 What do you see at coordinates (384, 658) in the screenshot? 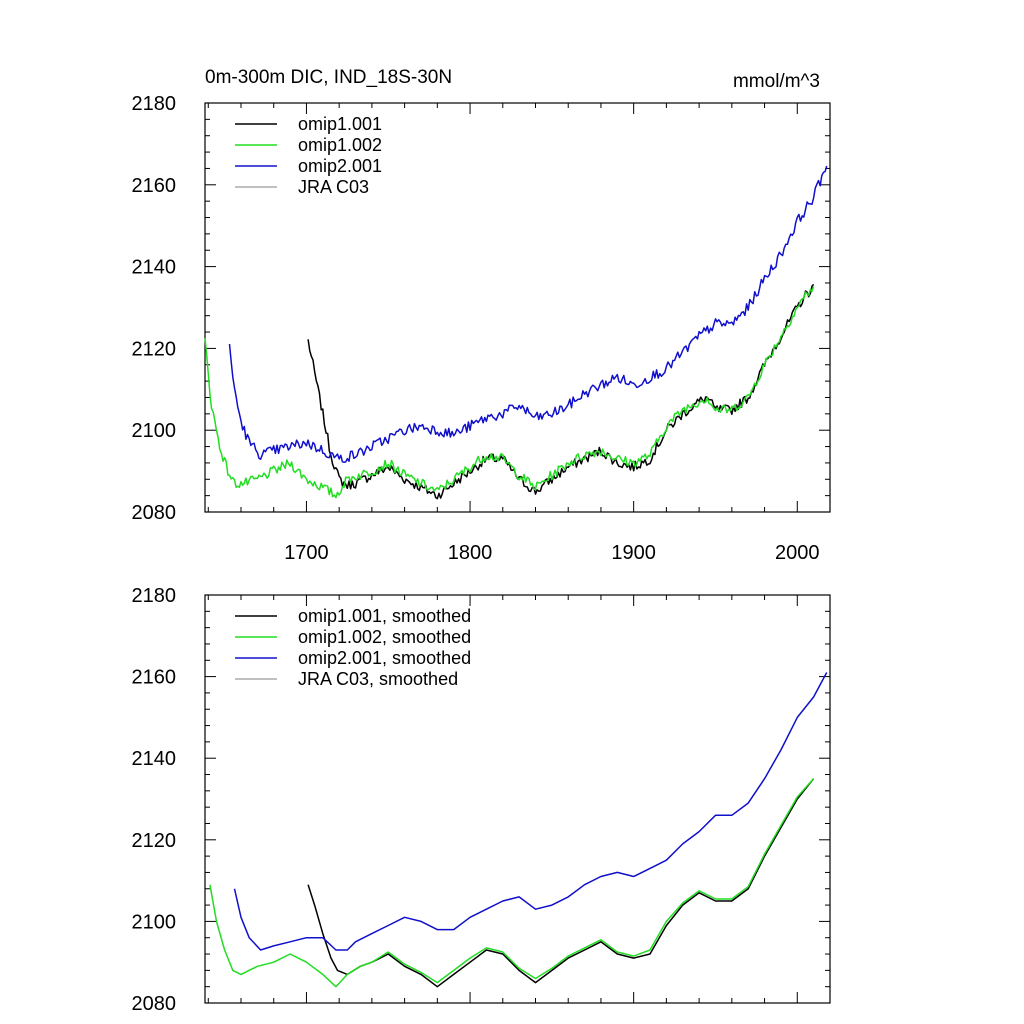
I see `legend-label: omip2.001, smoothed` at bounding box center [384, 658].